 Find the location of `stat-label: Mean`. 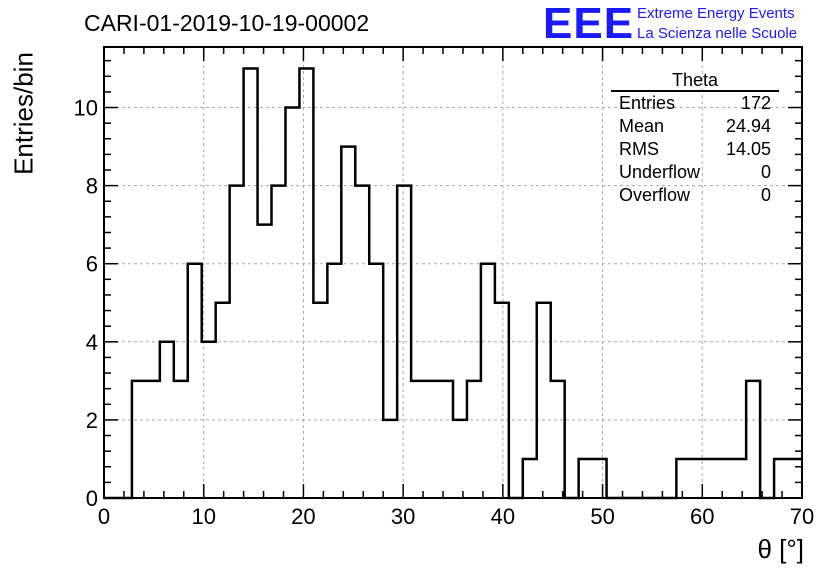

stat-label: Mean is located at coordinates (642, 126).